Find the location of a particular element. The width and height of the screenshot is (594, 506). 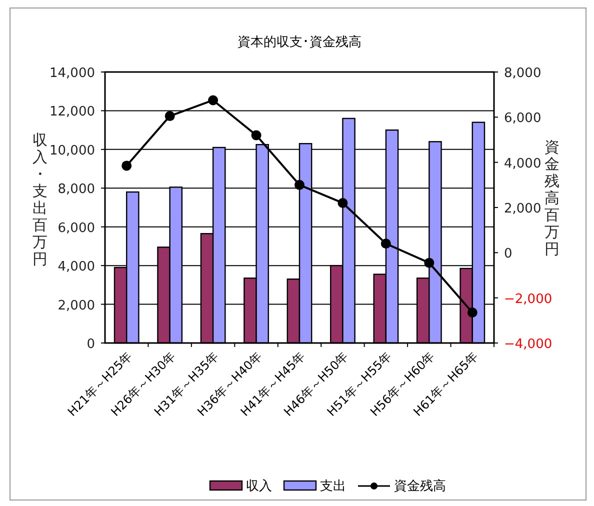

legend-label: 収入 is located at coordinates (259, 486).